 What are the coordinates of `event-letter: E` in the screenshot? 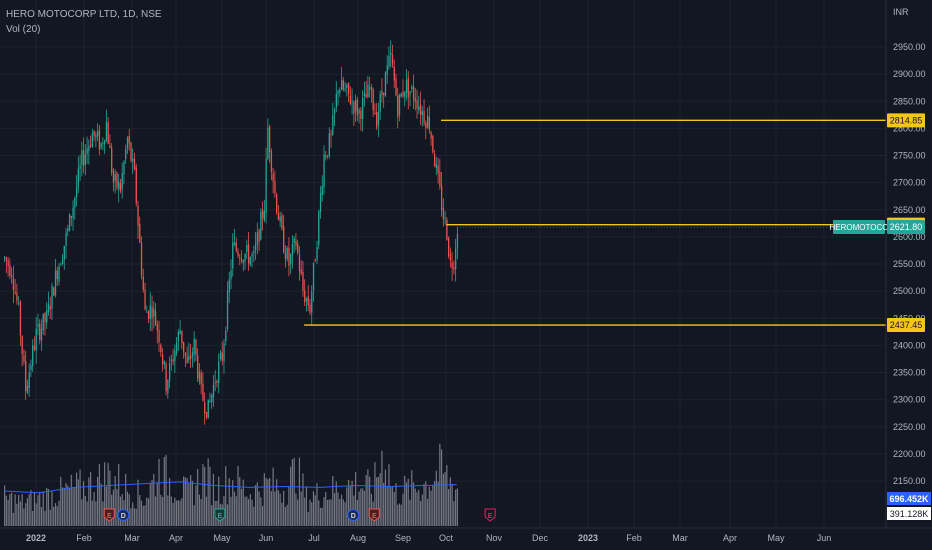 It's located at (374, 516).